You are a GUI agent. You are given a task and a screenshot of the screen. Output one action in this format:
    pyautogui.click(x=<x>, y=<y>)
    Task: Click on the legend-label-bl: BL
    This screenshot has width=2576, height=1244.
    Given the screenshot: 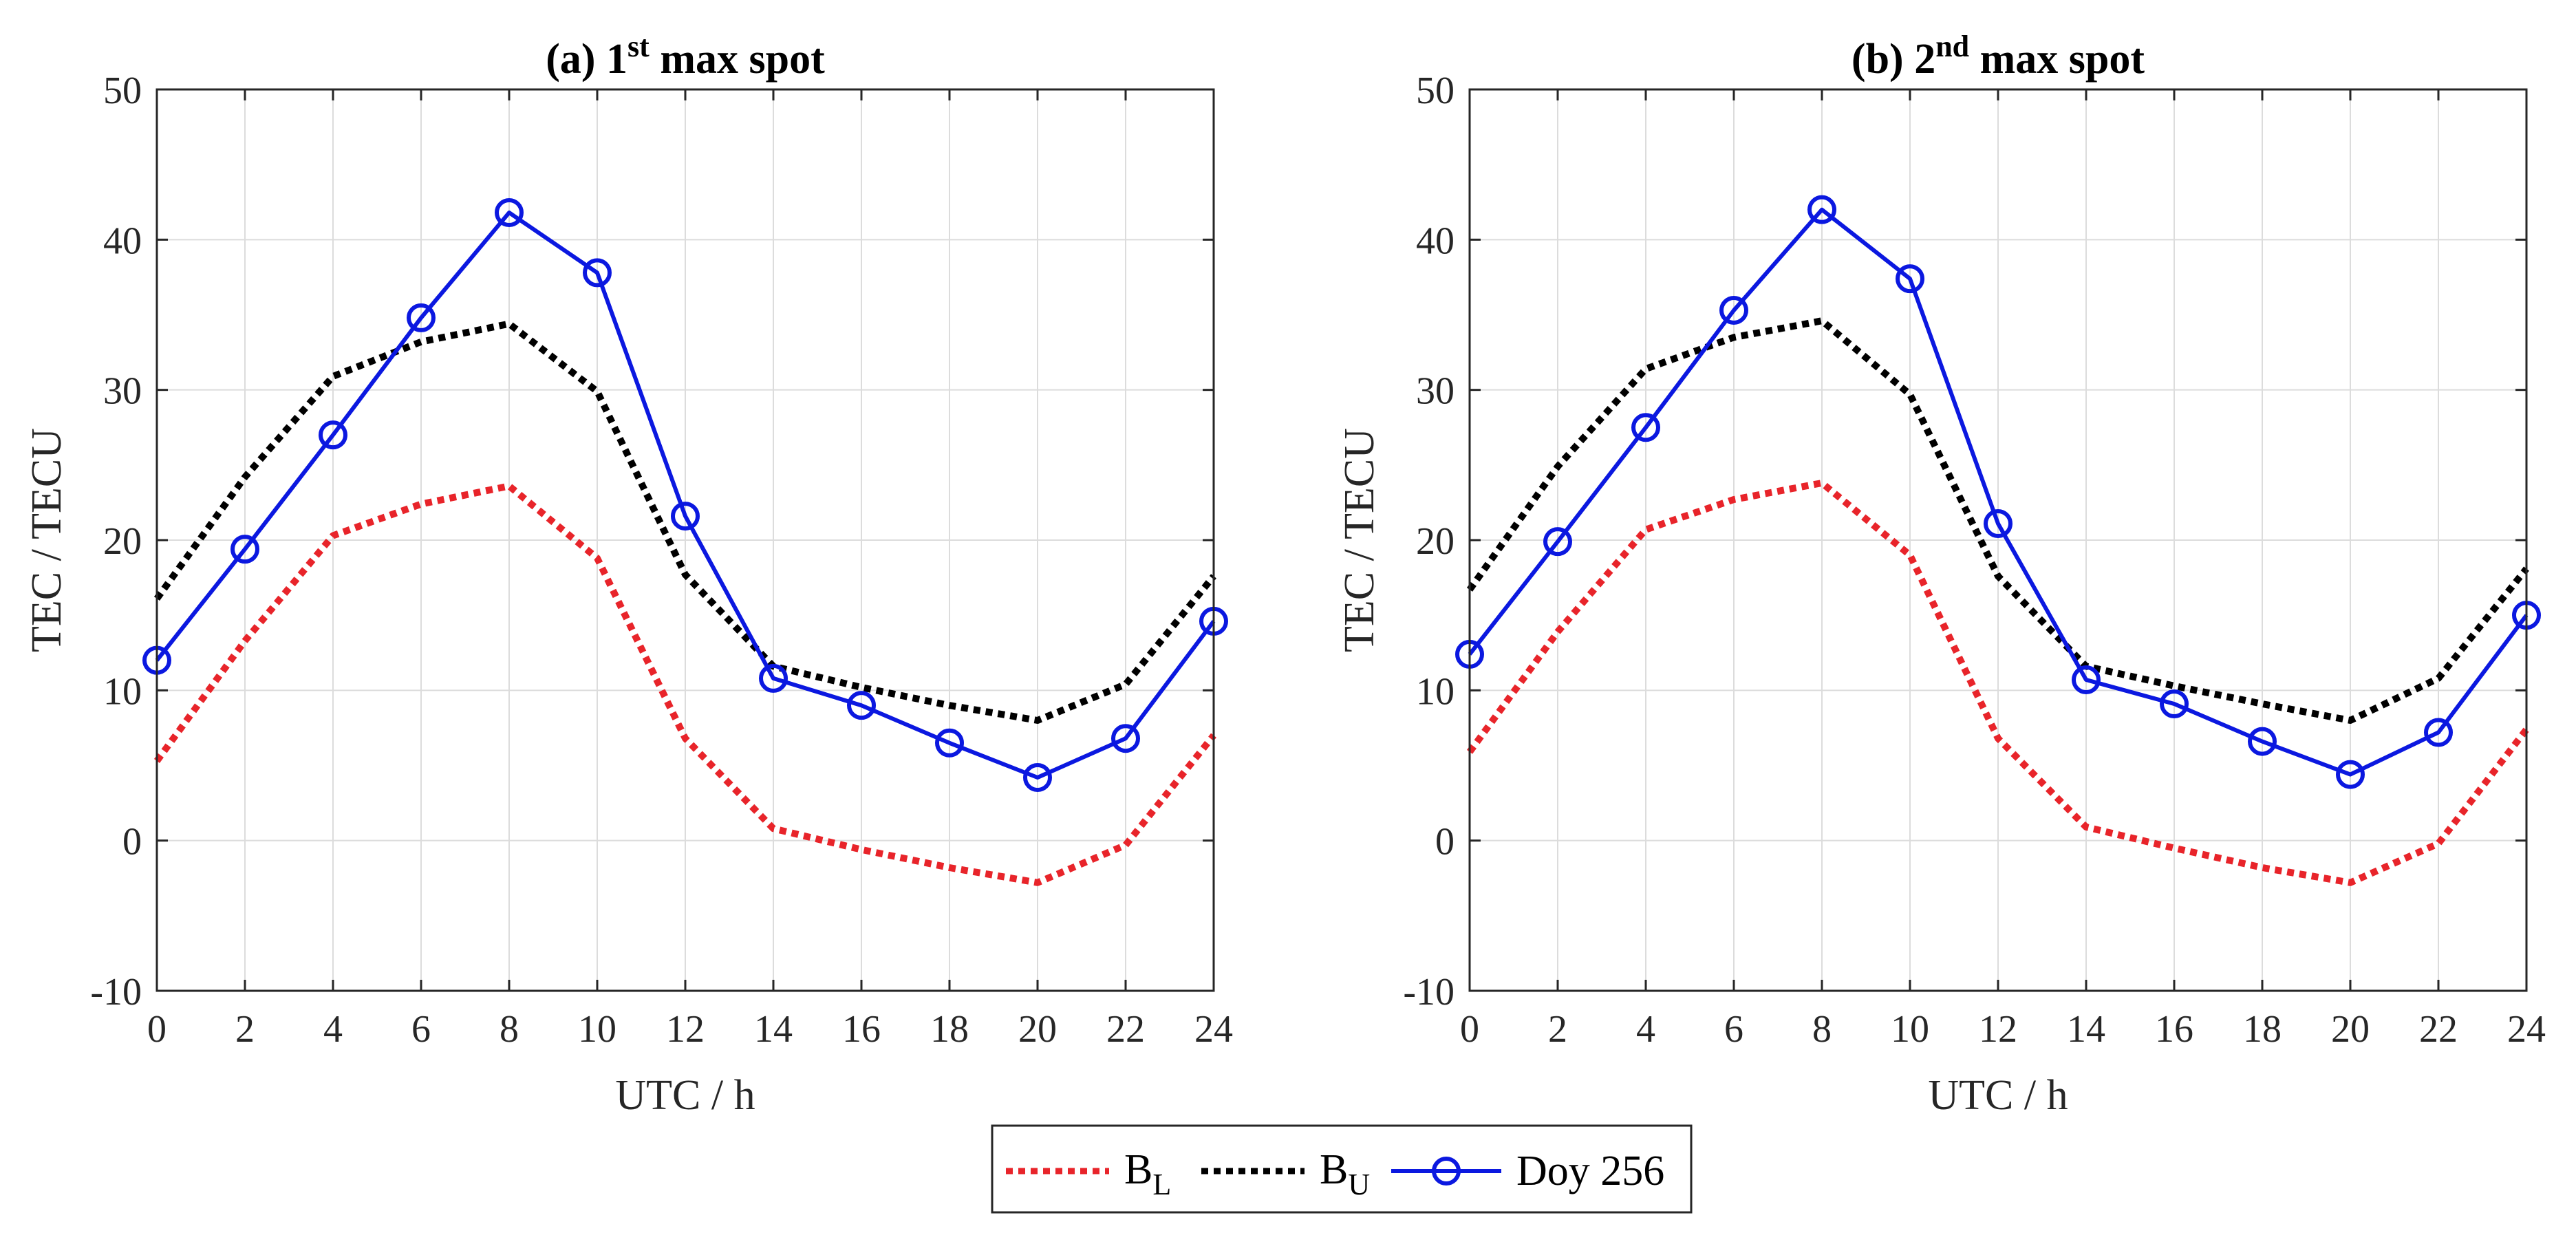 What is the action you would take?
    pyautogui.click(x=1147, y=1173)
    